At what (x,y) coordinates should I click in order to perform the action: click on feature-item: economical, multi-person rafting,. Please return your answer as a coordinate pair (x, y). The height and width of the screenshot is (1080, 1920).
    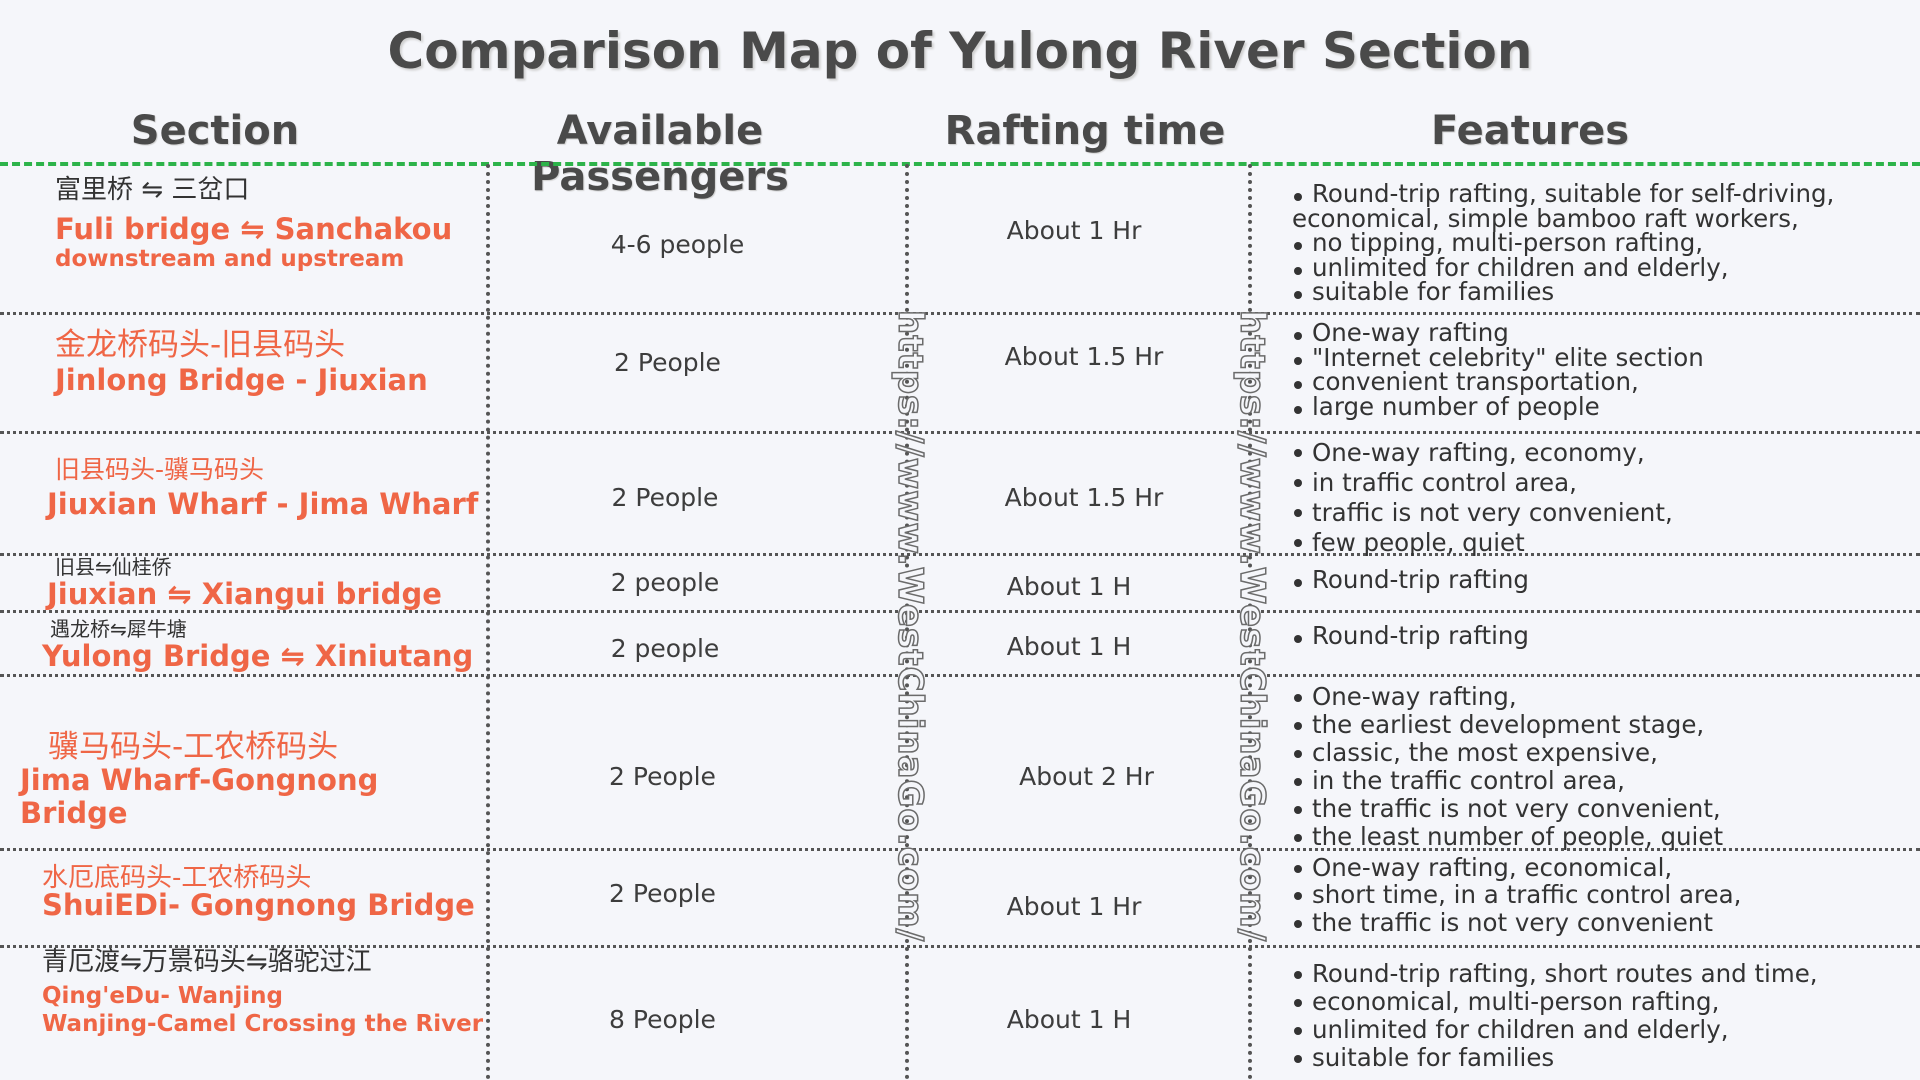
    Looking at the image, I should click on (1602, 1001).